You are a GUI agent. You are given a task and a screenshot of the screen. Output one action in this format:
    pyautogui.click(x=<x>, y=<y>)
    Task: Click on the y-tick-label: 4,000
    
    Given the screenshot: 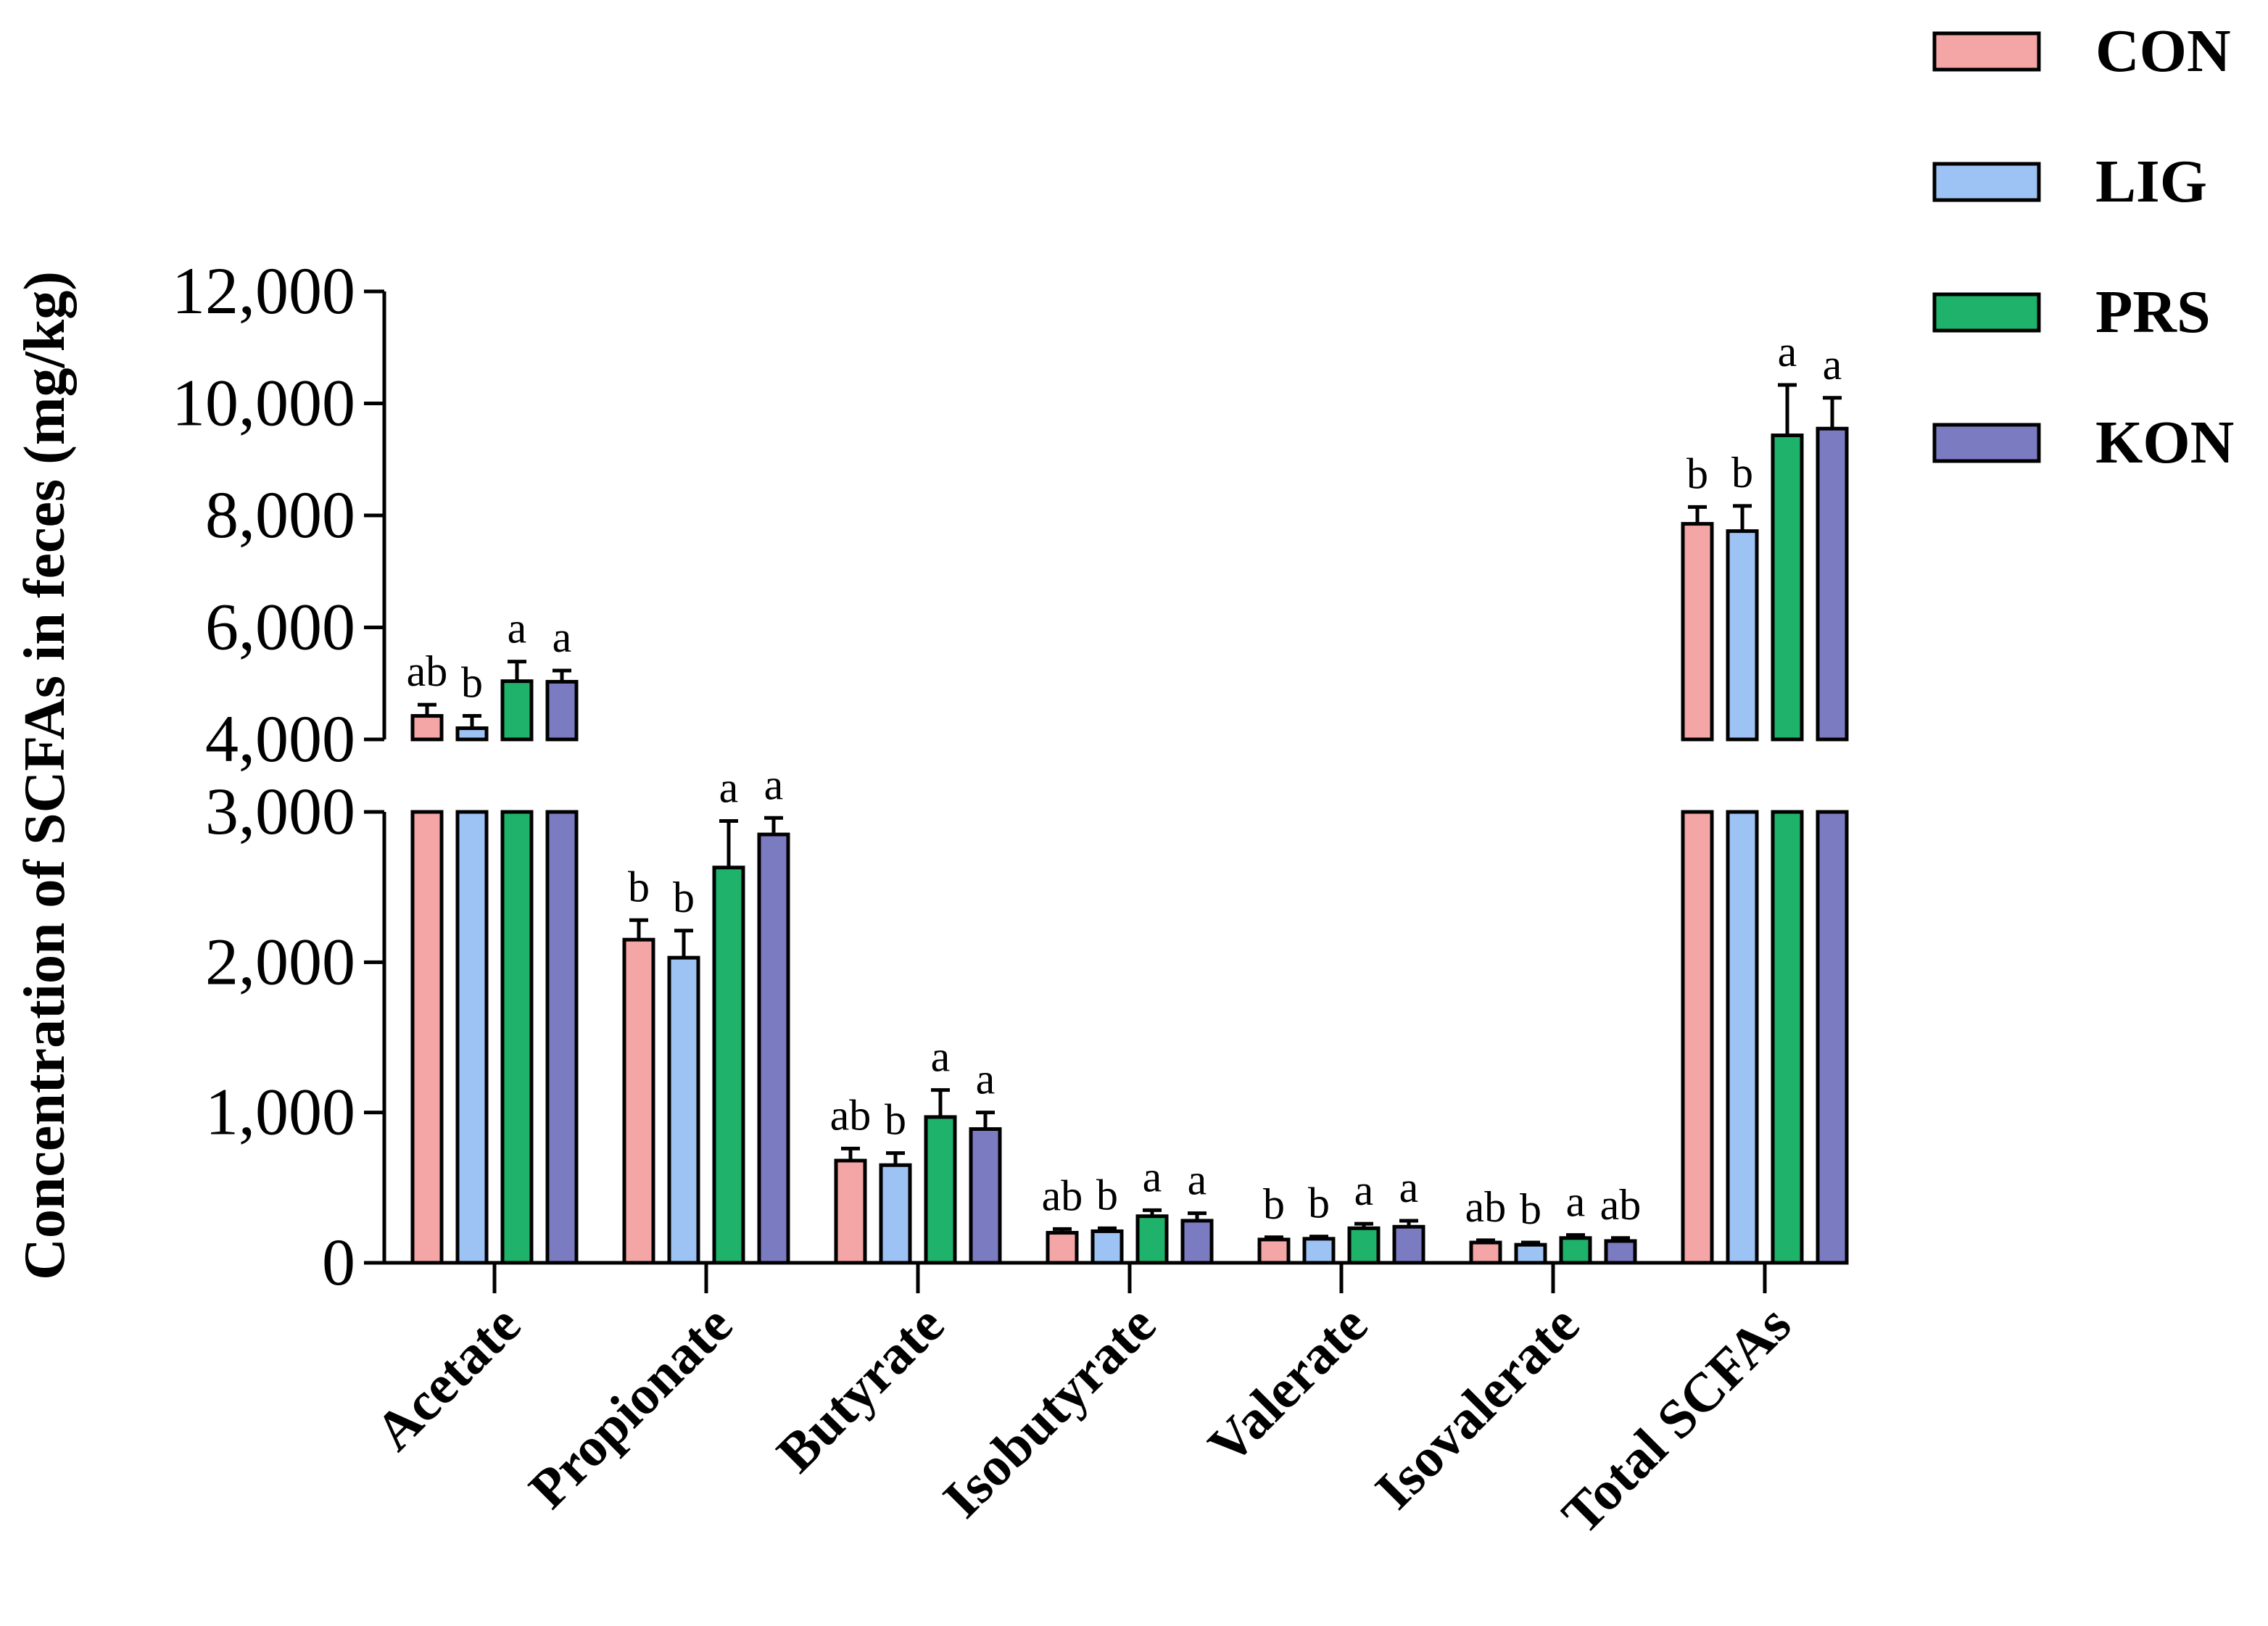 What is the action you would take?
    pyautogui.click(x=280, y=739)
    